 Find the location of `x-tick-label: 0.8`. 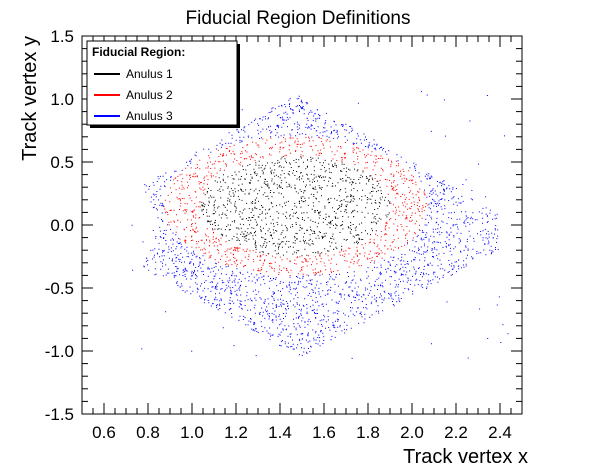

x-tick-label: 0.8 is located at coordinates (148, 432).